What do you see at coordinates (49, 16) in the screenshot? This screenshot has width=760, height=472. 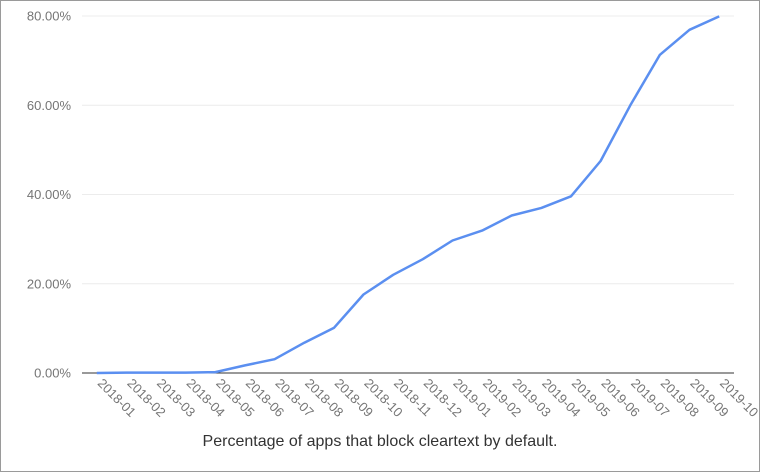 I see `y-tick-label: 80.00%` at bounding box center [49, 16].